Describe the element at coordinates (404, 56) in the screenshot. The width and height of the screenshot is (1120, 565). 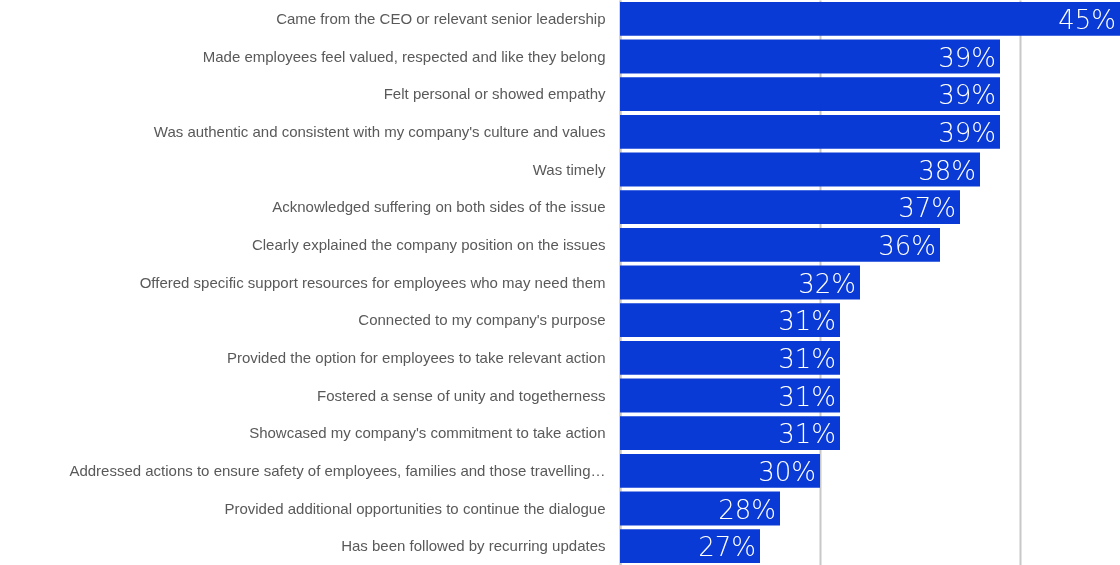
I see `y-tick-label: Made employees feel valued, respected and like they belong` at that location.